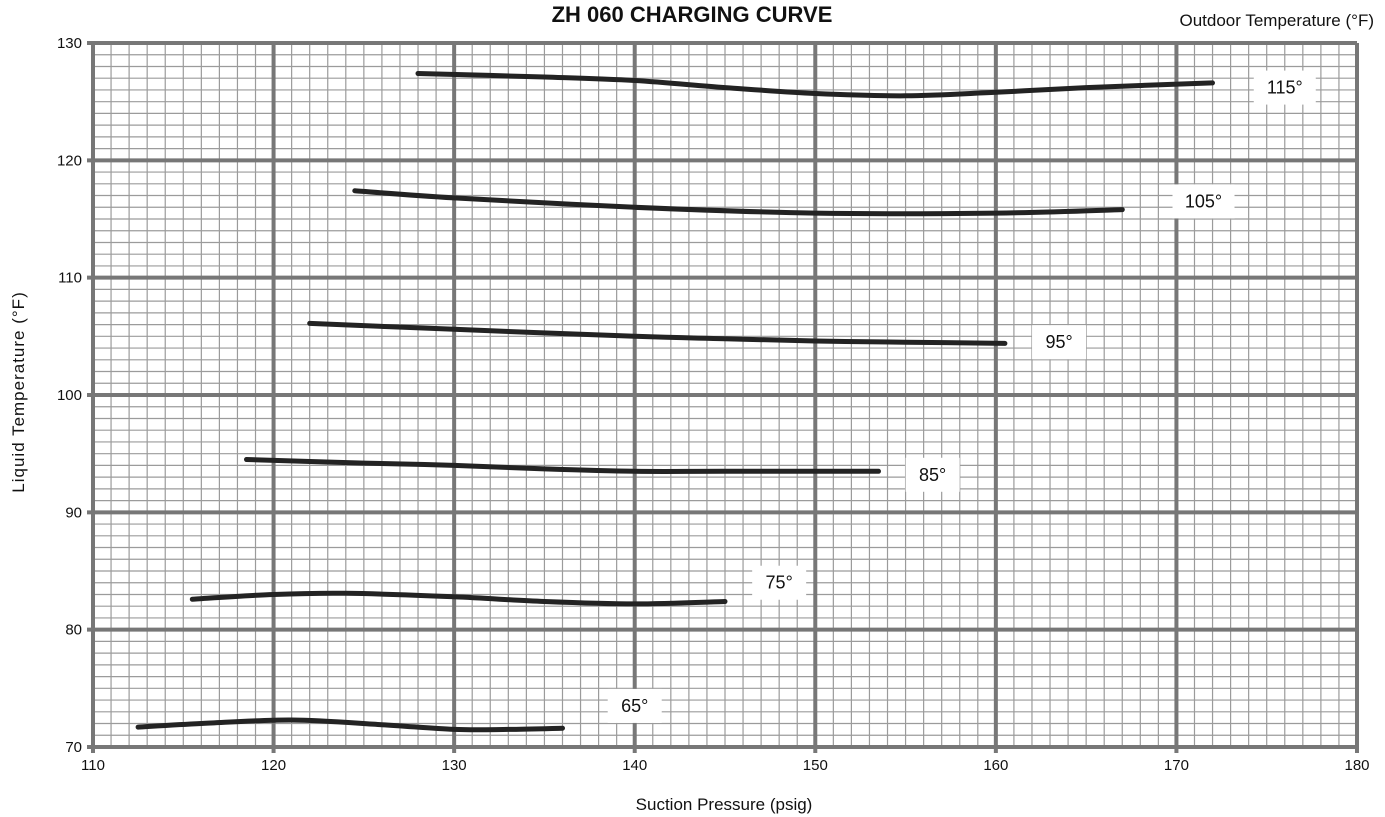 Image resolution: width=1385 pixels, height=817 pixels. I want to click on x-tick-label: 130, so click(454, 765).